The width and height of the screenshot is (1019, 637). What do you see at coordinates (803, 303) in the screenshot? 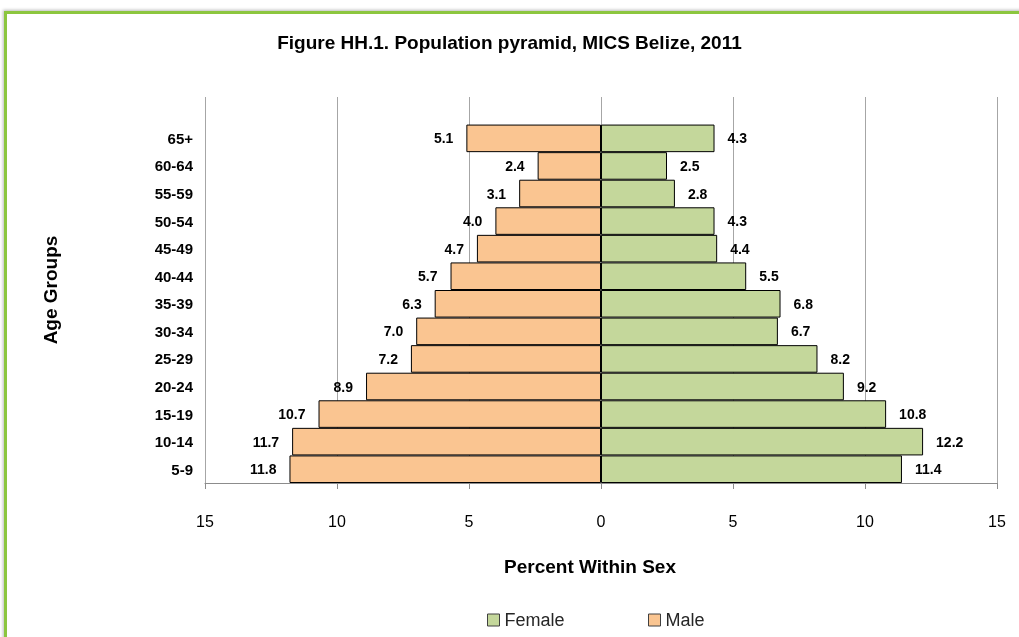
I see `data-label: 6.8` at bounding box center [803, 303].